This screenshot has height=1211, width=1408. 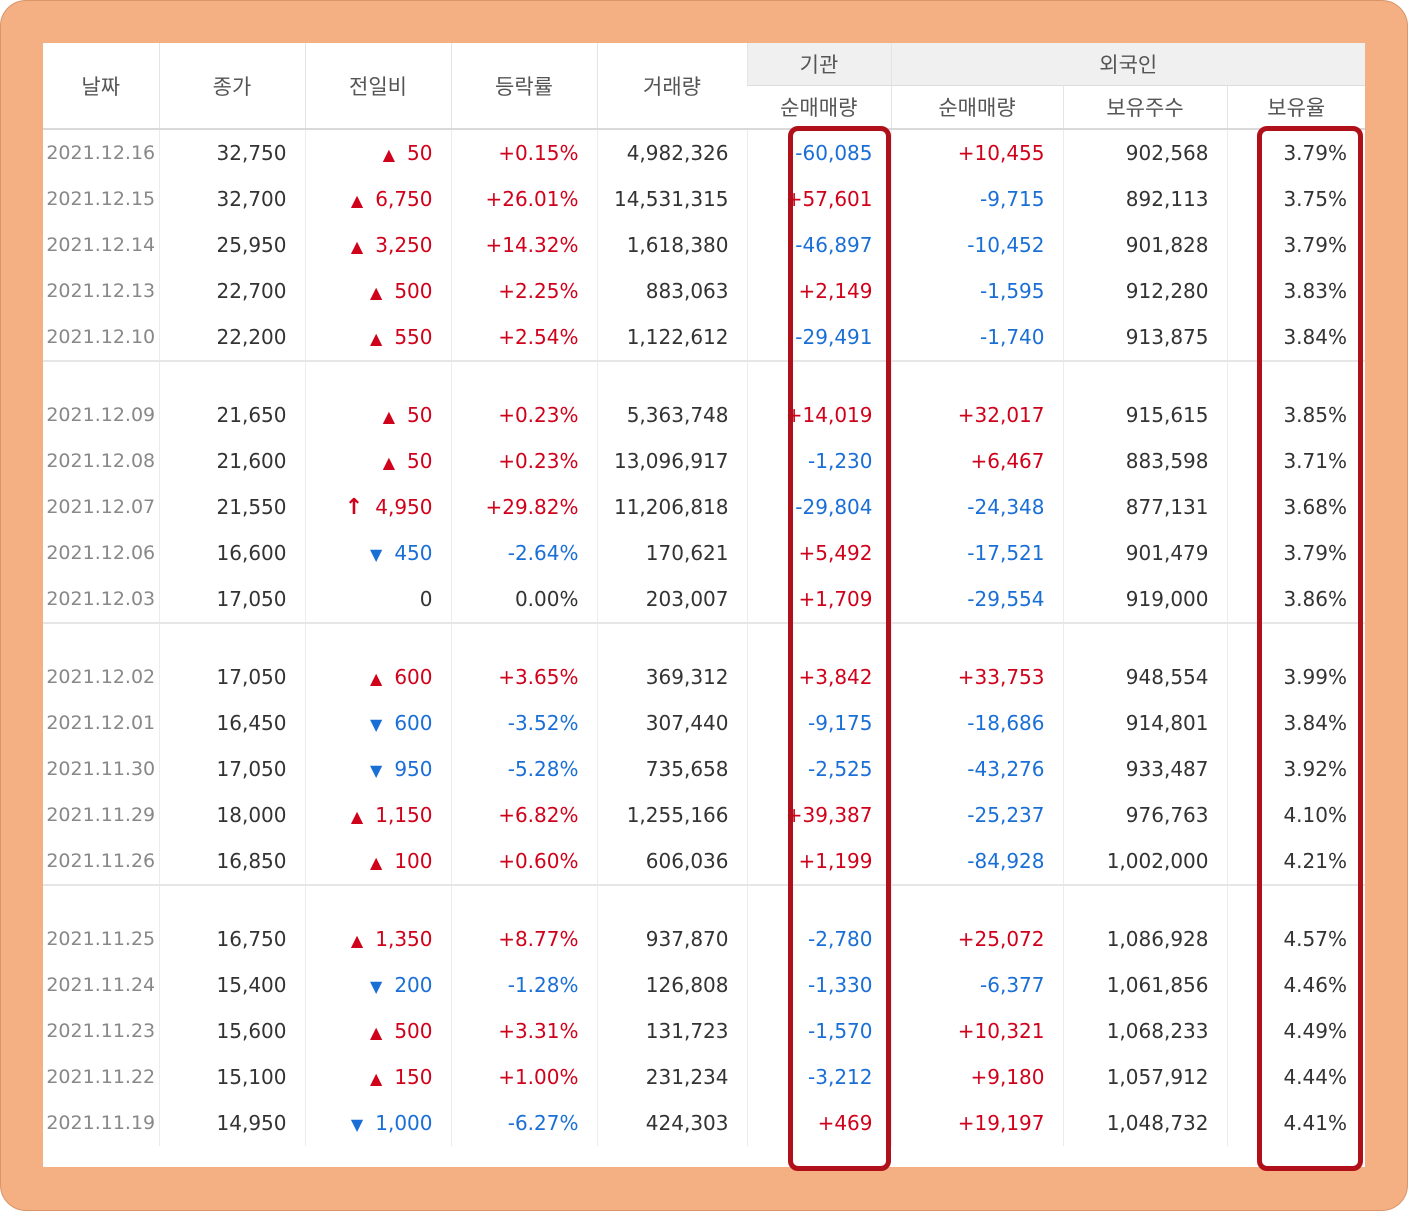 What do you see at coordinates (231, 985) in the screenshot?
I see `cell-close: 15,400` at bounding box center [231, 985].